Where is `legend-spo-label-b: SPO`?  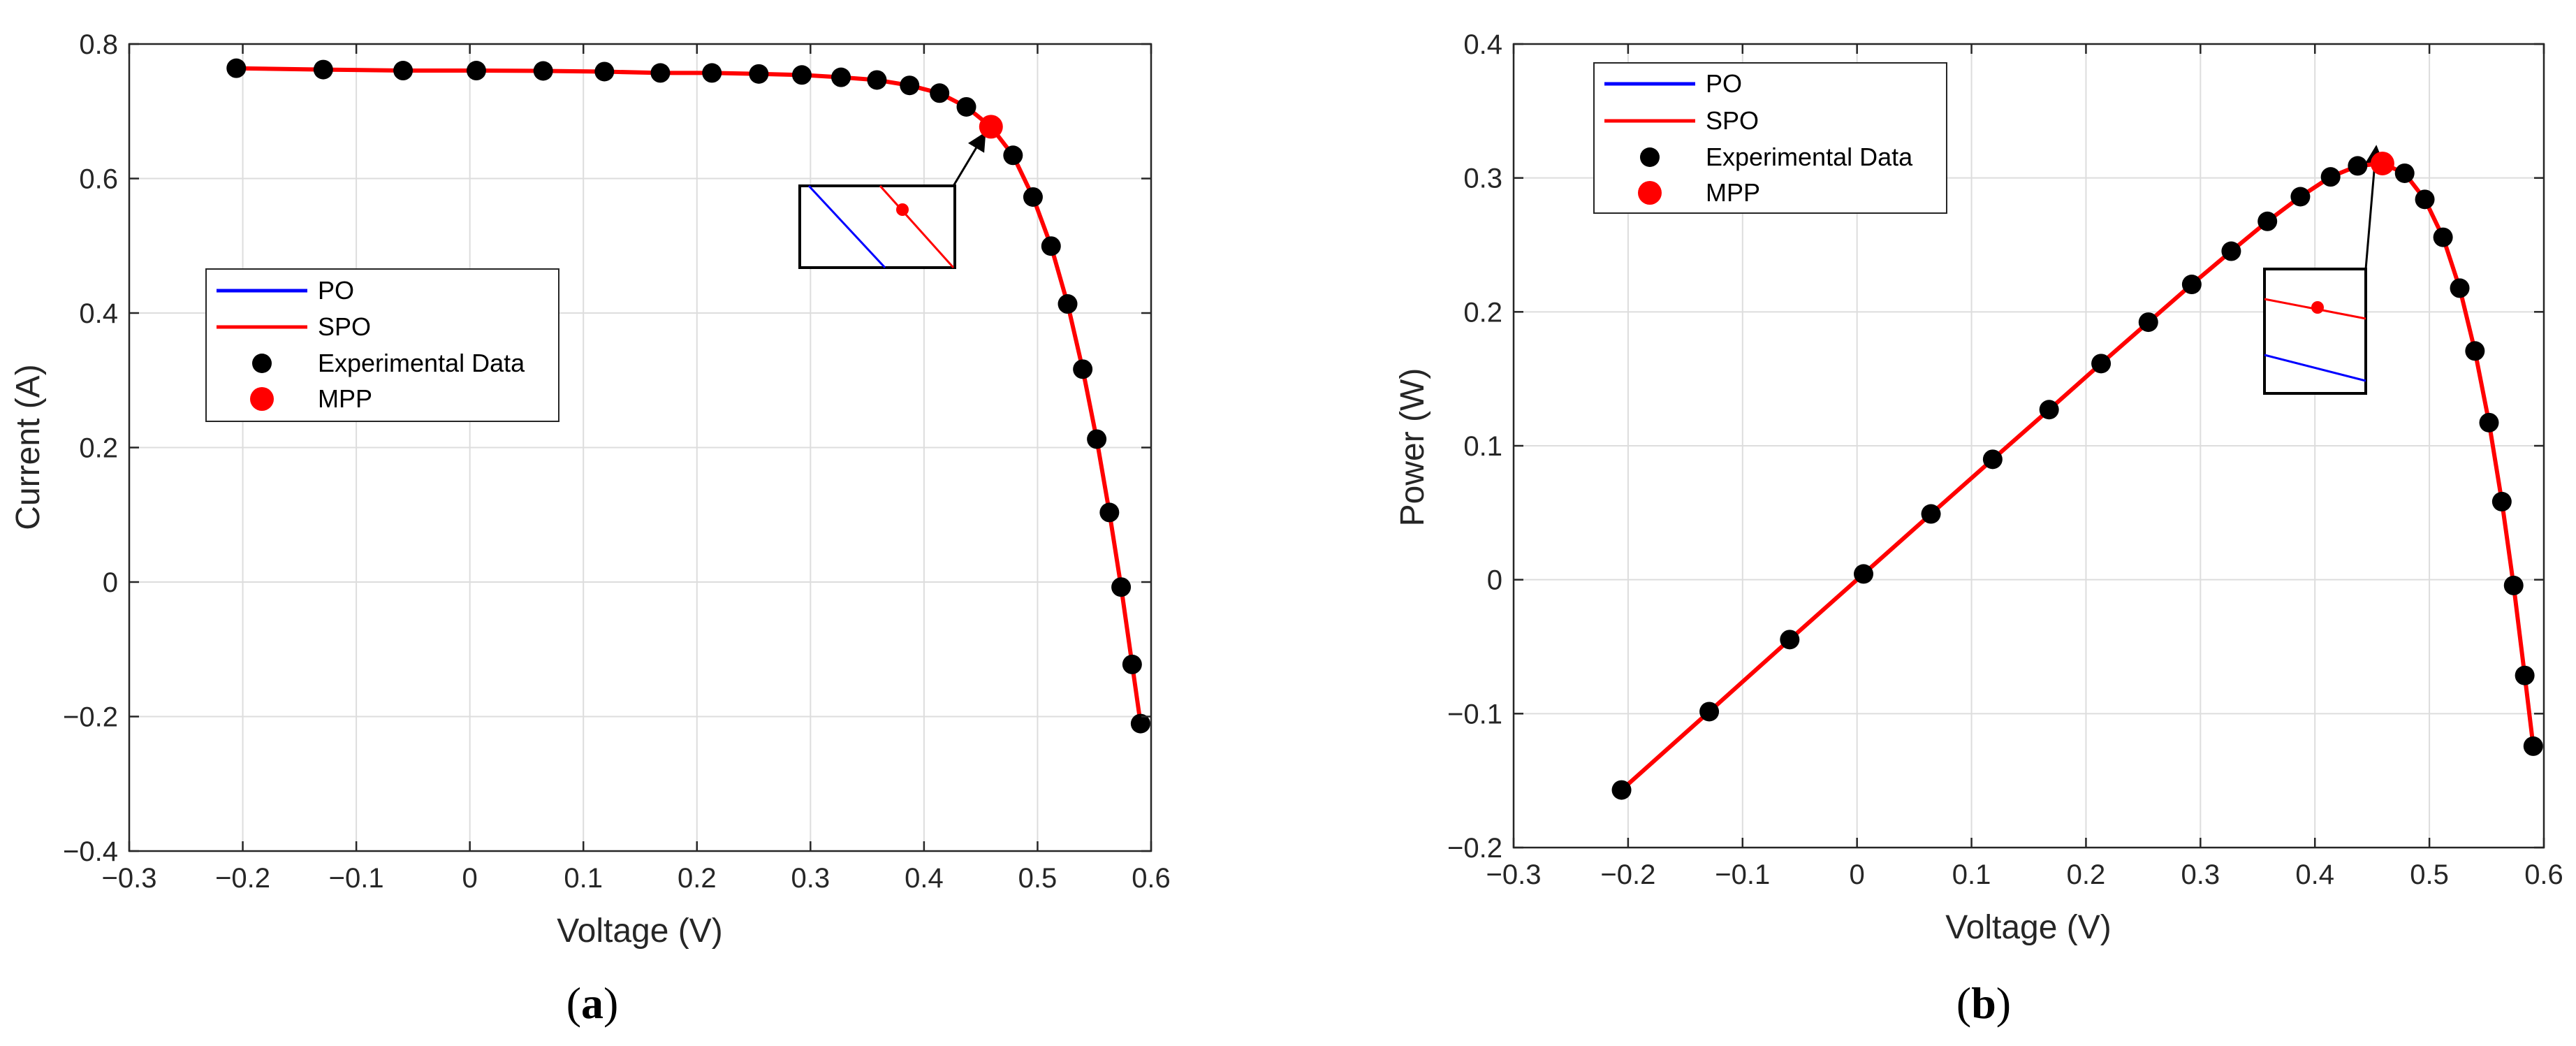 legend-spo-label-b: SPO is located at coordinates (1732, 120).